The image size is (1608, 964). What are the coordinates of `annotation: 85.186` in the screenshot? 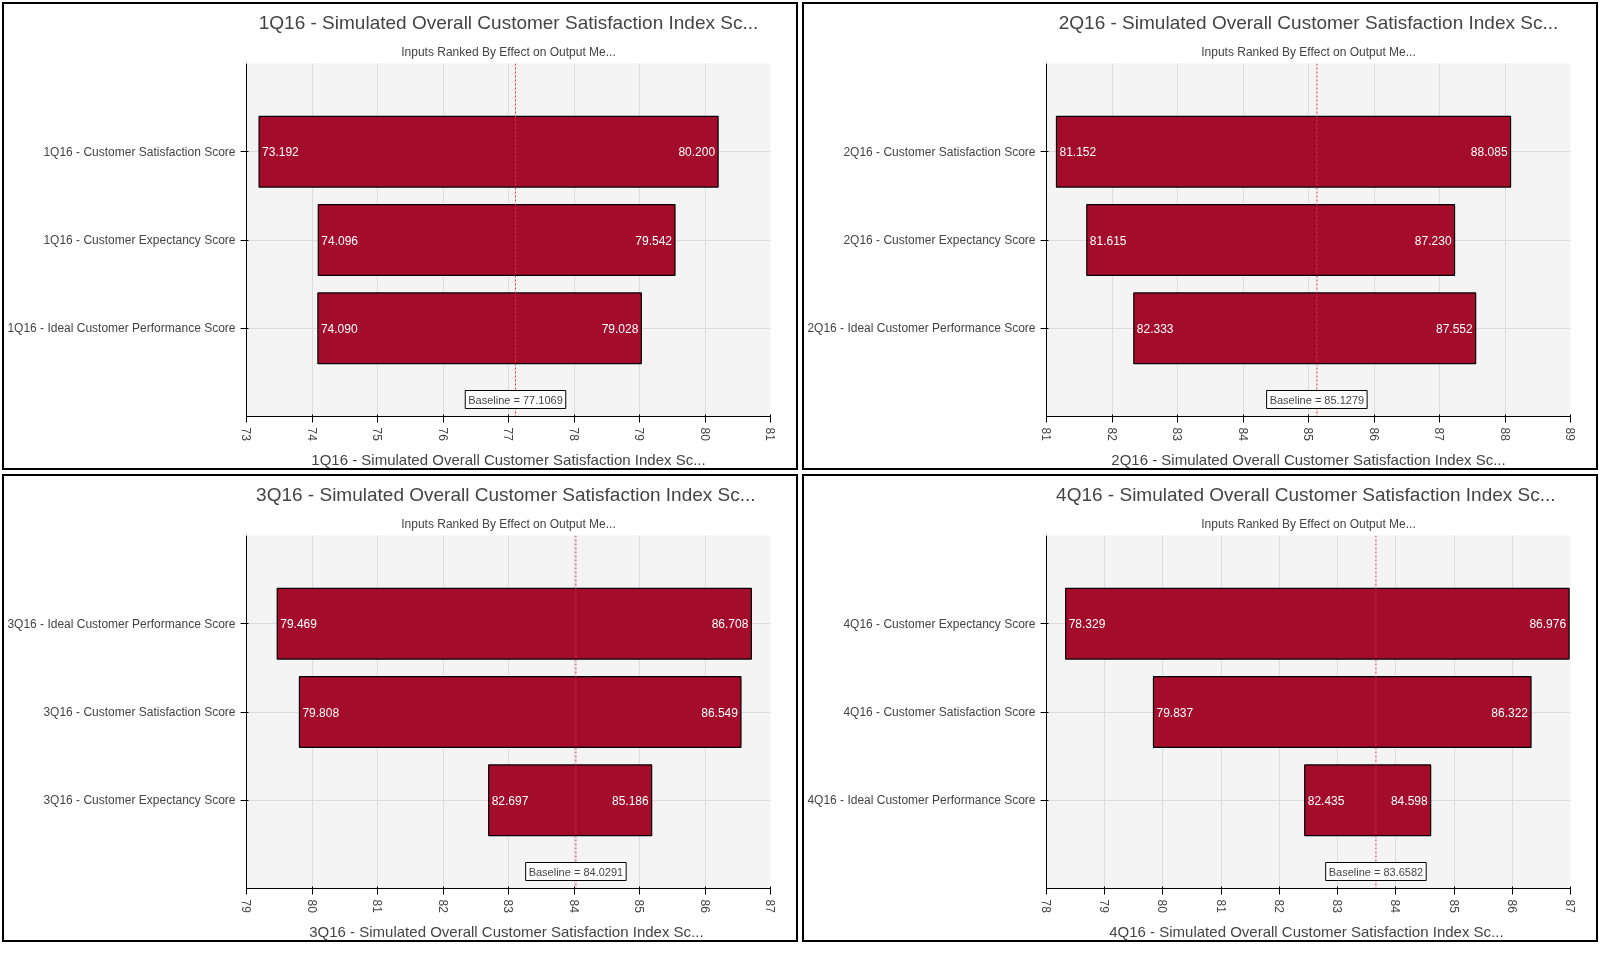 It's located at (630, 800).